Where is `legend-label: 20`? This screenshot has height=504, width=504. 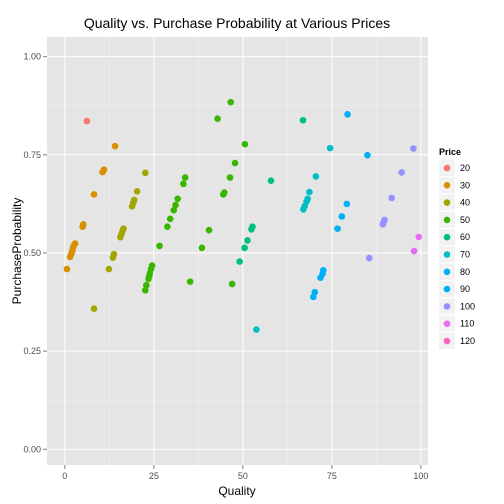 legend-label: 20 is located at coordinates (465, 168).